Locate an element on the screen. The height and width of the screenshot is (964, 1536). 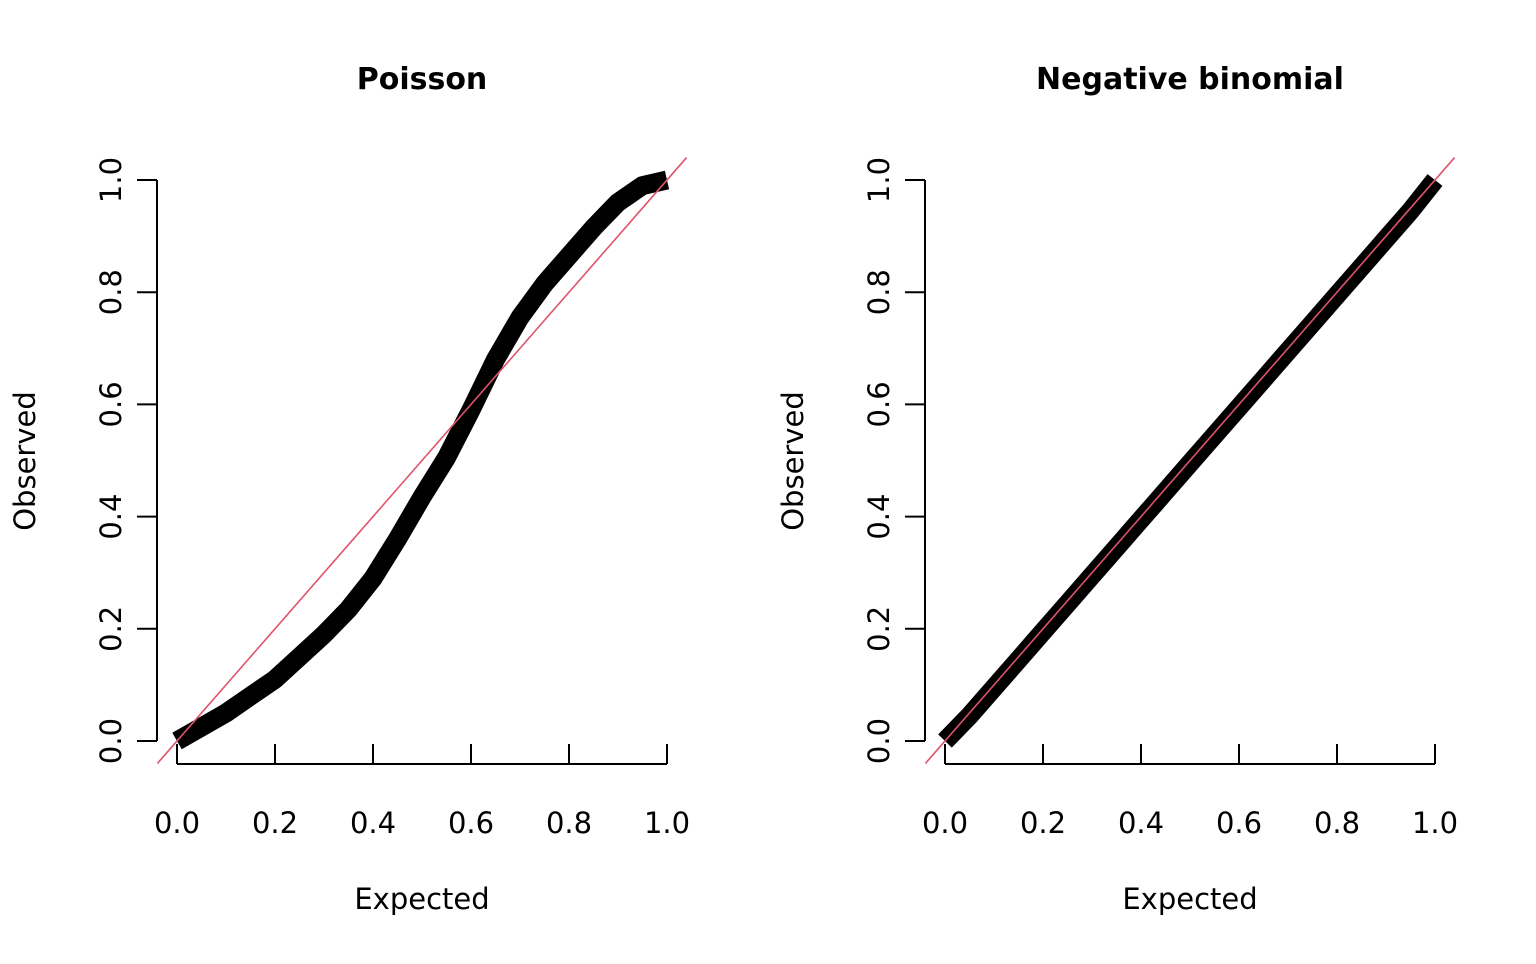
chart-title: Poisson is located at coordinates (422, 79).